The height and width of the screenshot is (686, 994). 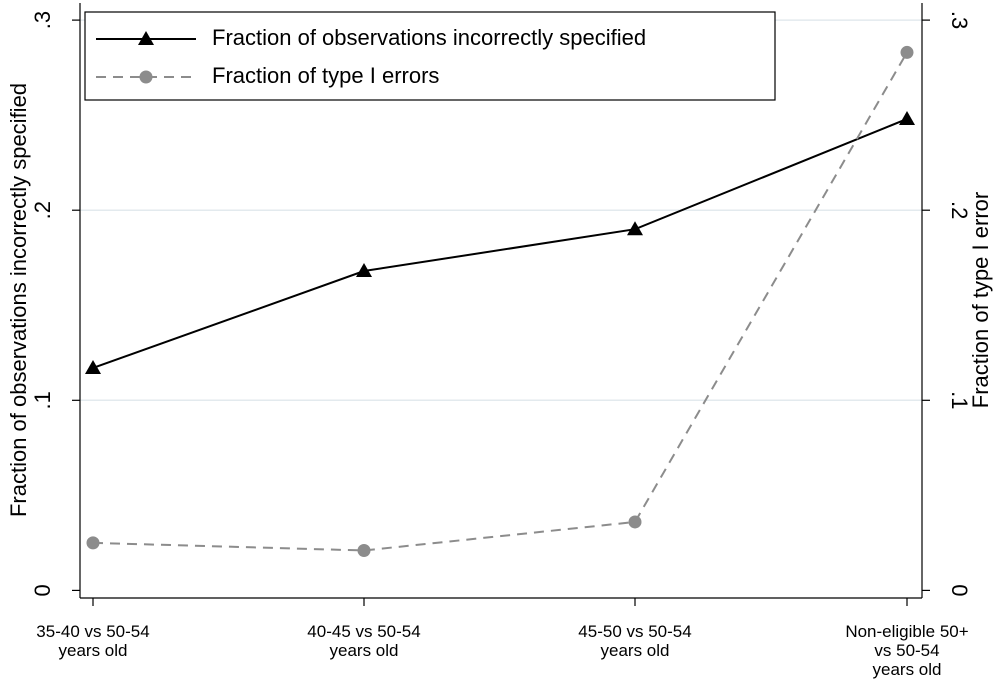 What do you see at coordinates (907, 650) in the screenshot?
I see `x-tick-label: Non-eligible 50+ vs 50-54 years old` at bounding box center [907, 650].